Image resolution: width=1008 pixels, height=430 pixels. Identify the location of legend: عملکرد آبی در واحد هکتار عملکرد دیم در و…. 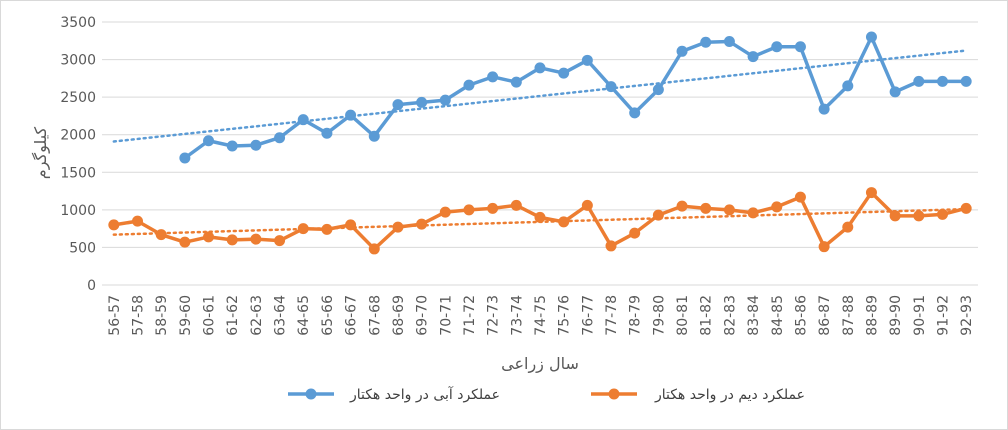
(546, 394).